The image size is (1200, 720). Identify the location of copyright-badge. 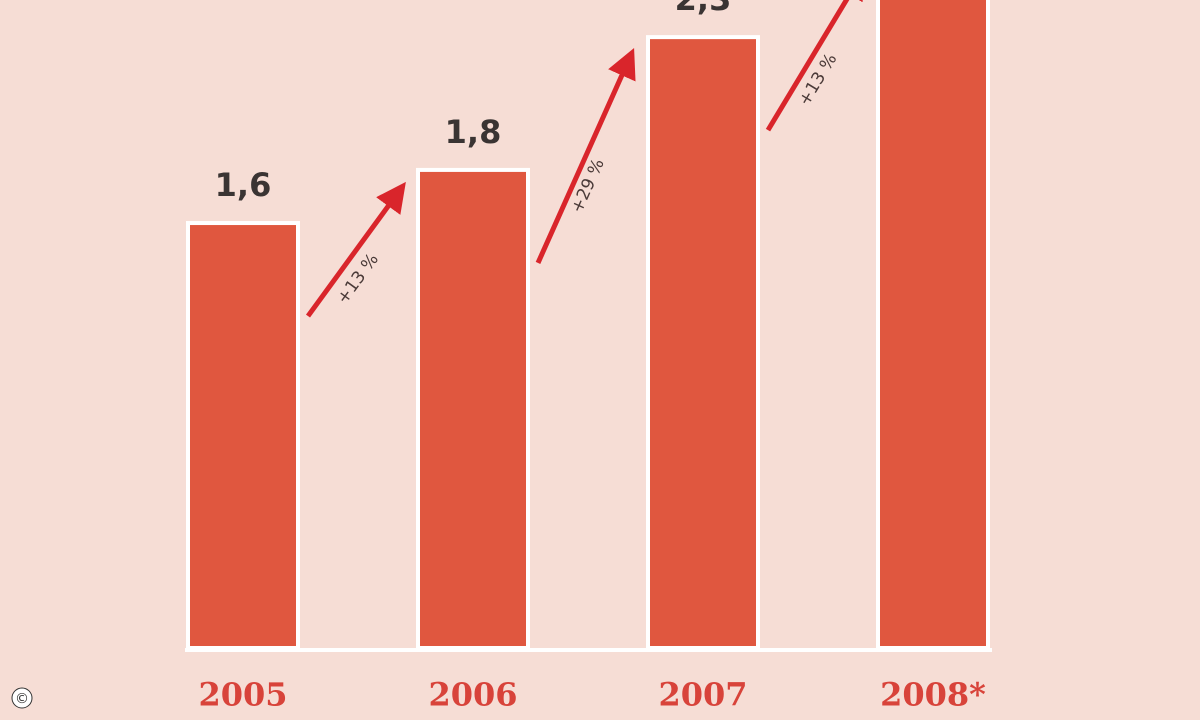
(22, 698).